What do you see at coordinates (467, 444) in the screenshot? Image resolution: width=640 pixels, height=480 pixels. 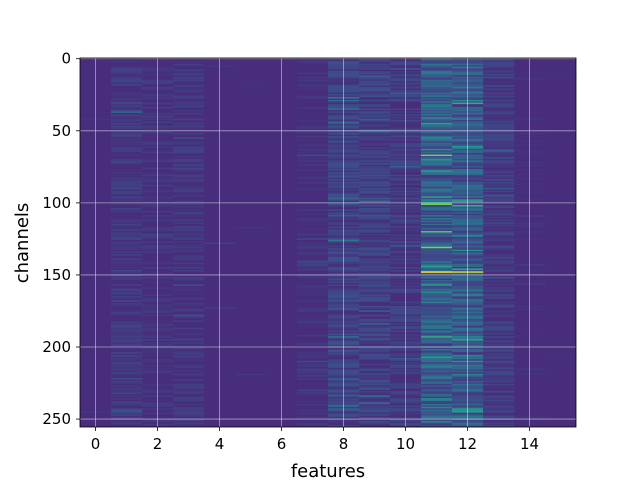 I see `x-tick-label: 12` at bounding box center [467, 444].